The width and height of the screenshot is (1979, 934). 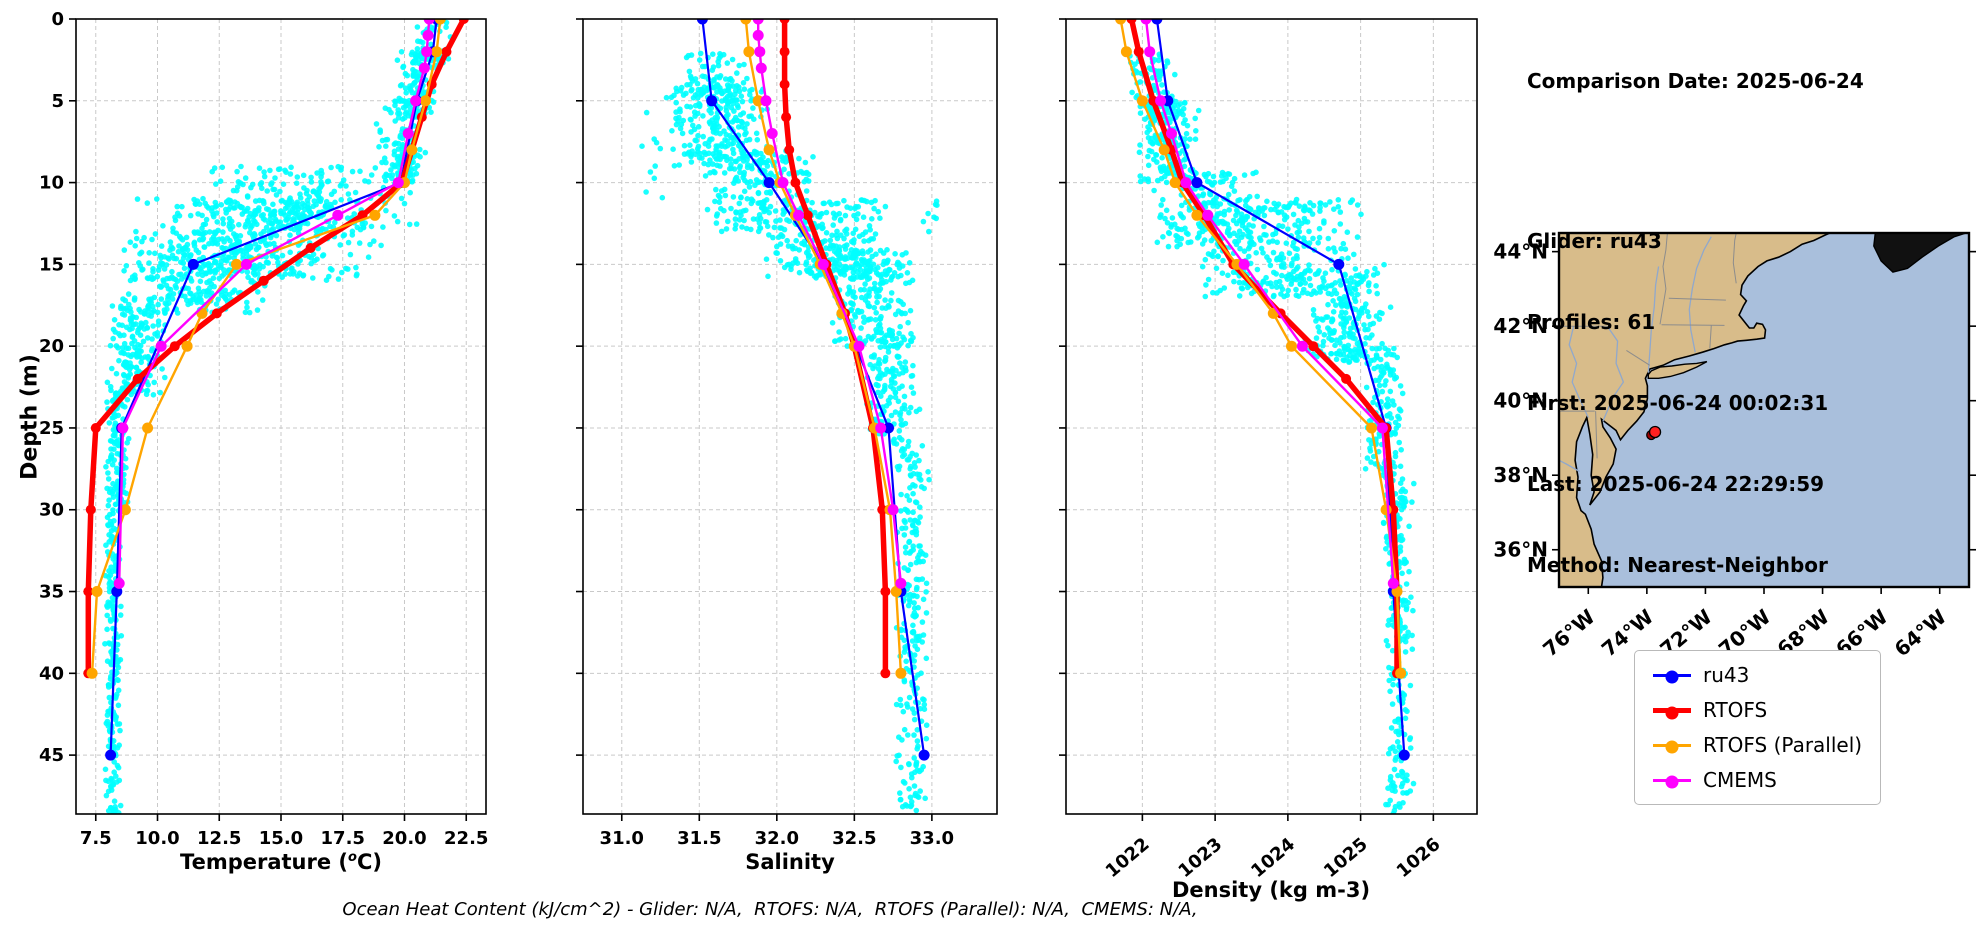 I want to click on glider-name: Glider: ru43, so click(x=1594, y=241).